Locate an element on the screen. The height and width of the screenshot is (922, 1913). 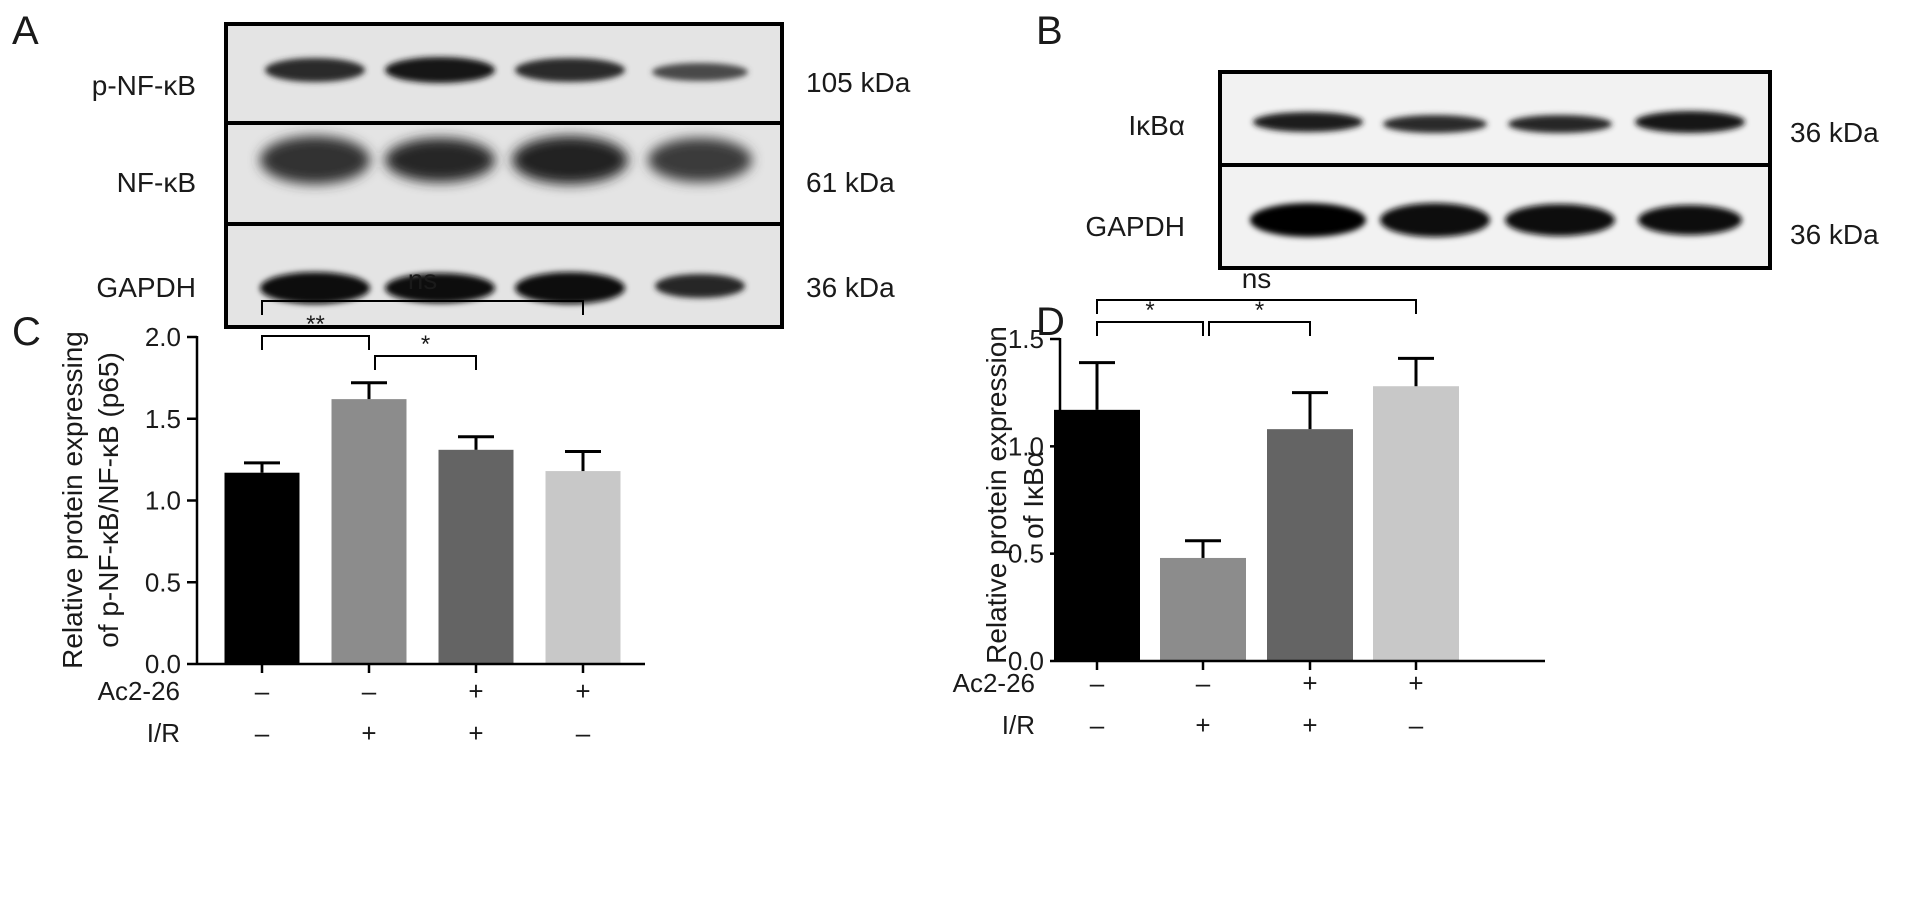
panel-b-label: B is located at coordinates (1049, 31).